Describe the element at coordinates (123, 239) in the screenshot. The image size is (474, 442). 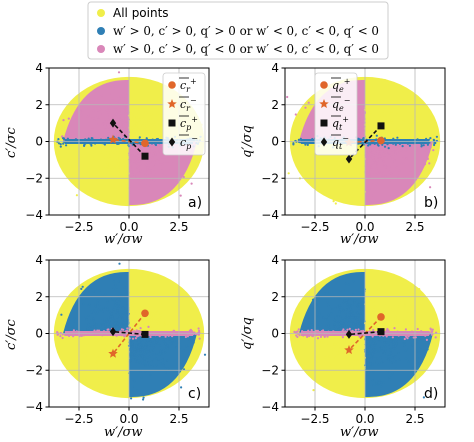
I see `panel-a-xlabel: w′/σw` at that location.